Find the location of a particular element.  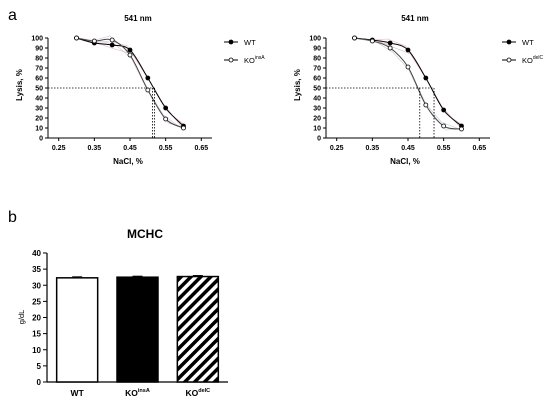

category-label: KOinsA is located at coordinates (137, 393).